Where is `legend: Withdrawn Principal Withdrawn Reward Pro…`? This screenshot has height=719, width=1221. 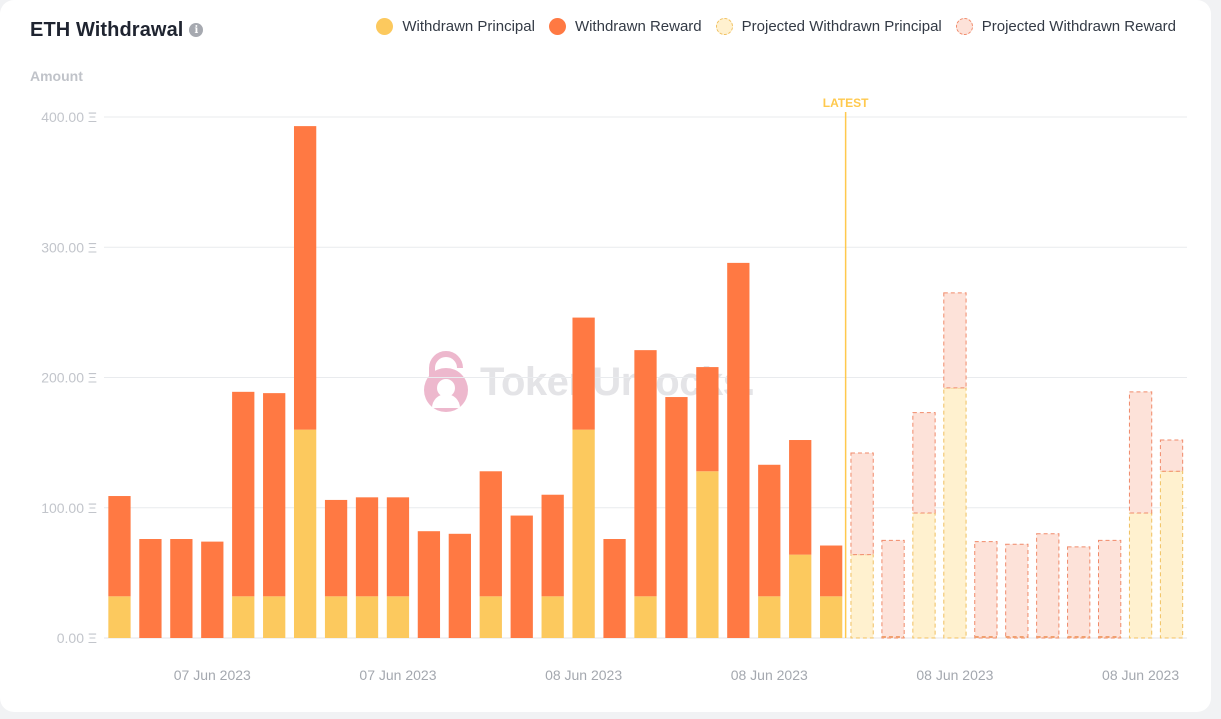 legend: Withdrawn Principal Withdrawn Reward Pro… is located at coordinates (769, 26).